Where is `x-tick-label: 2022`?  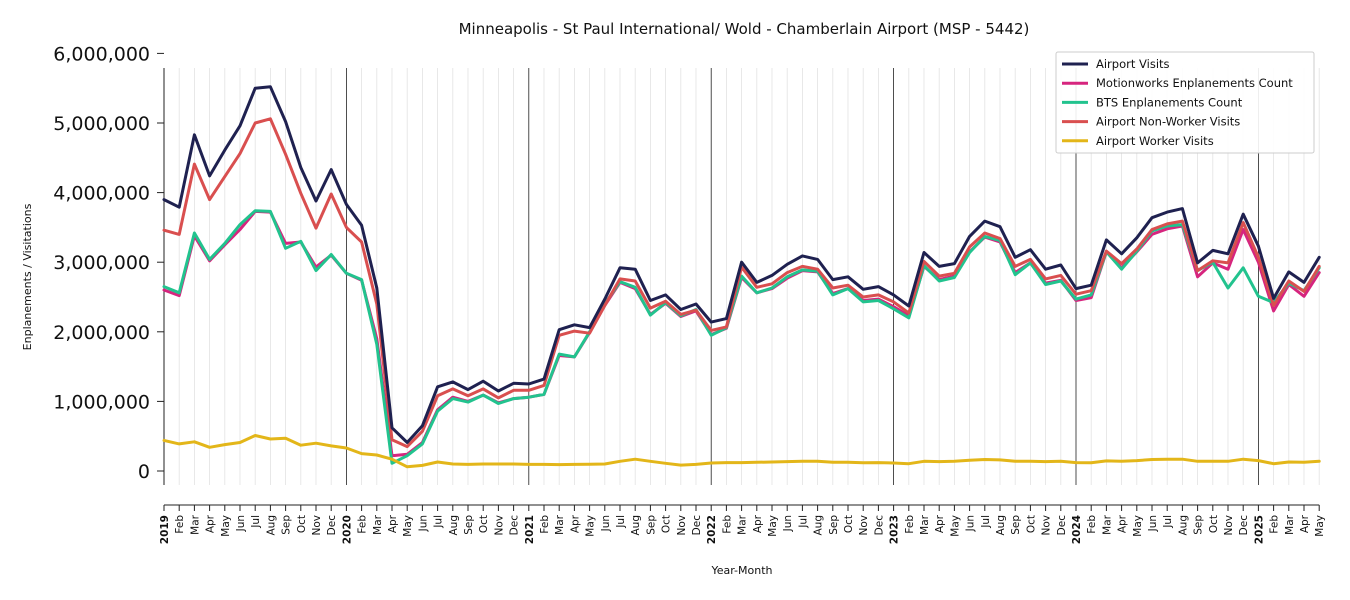
x-tick-label: 2022 is located at coordinates (712, 529).